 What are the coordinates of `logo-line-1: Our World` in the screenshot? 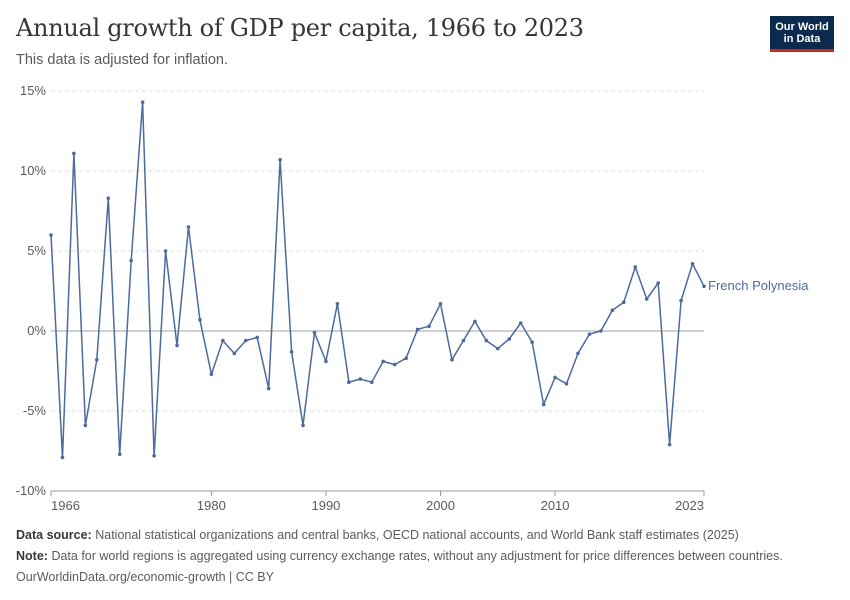 It's located at (802, 26).